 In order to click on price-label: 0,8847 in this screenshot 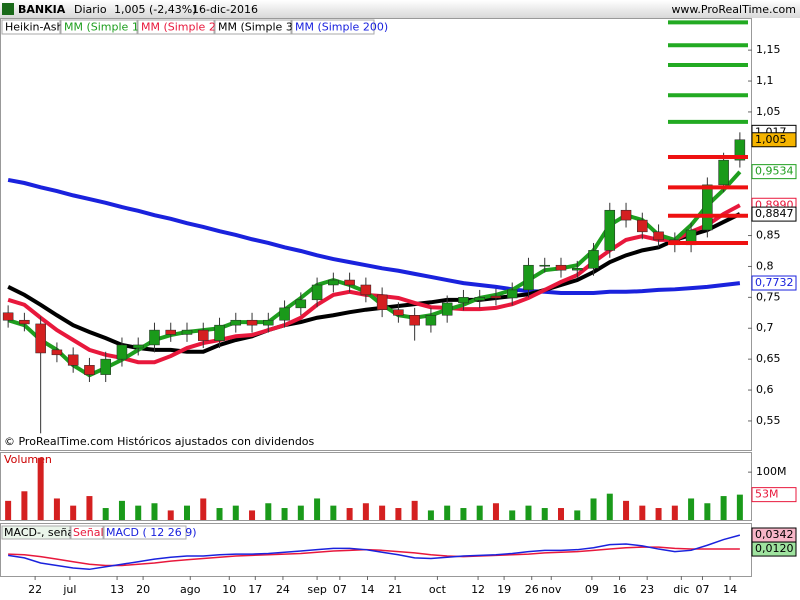, I will do `click(774, 213)`.